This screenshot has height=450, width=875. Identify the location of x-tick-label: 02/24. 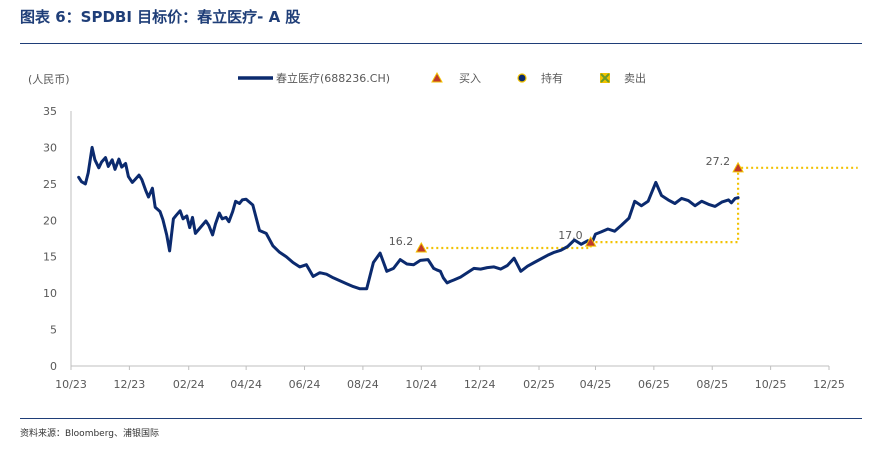
(189, 384).